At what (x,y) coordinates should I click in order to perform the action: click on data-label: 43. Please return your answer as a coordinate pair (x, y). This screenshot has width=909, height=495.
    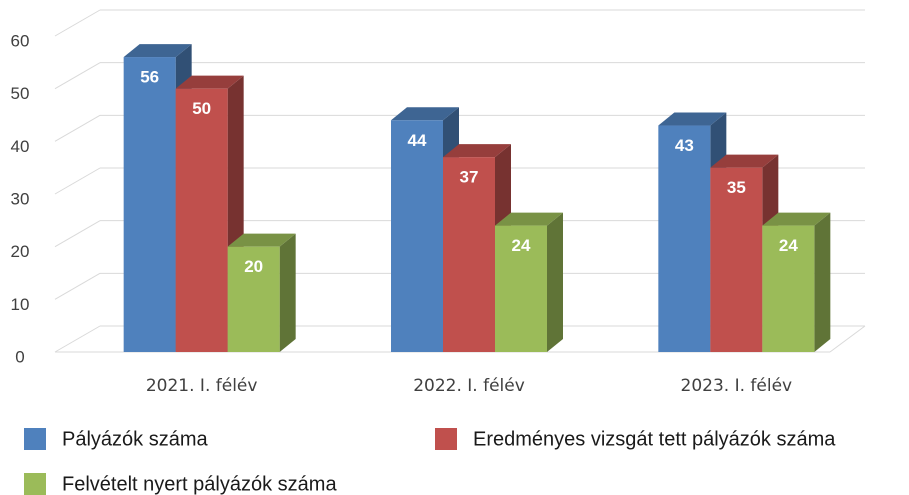
    Looking at the image, I should click on (684, 145).